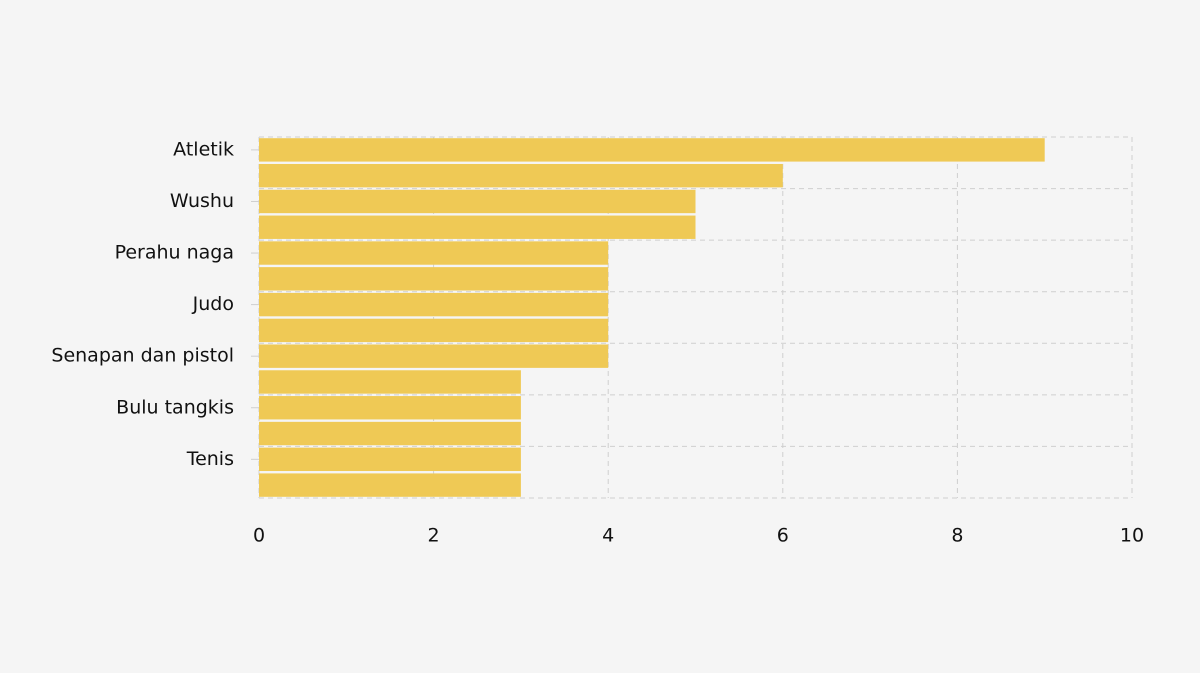 Image resolution: width=1200 pixels, height=673 pixels. Describe the element at coordinates (175, 407) in the screenshot. I see `y-tick-label: Bulu tangkis` at that location.